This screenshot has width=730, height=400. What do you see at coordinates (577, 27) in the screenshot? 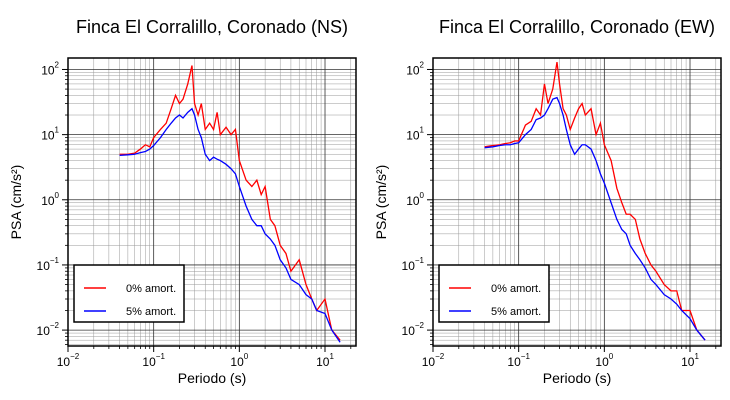
I see `chart-title: Finca El Corralillo, Coronado (EW)` at bounding box center [577, 27].